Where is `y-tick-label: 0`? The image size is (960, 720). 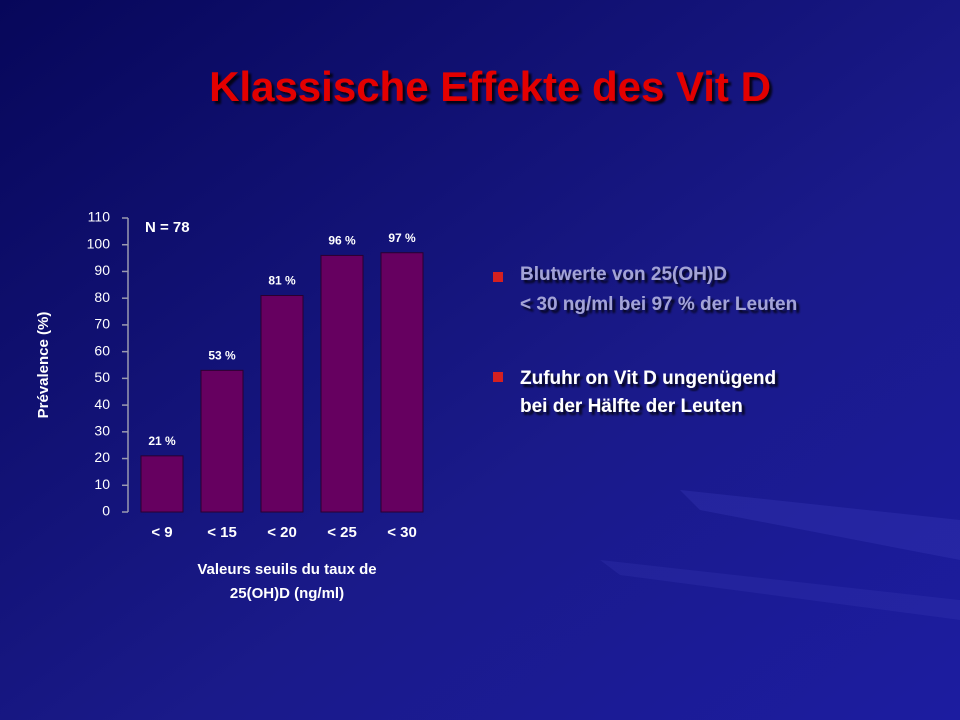 y-tick-label: 0 is located at coordinates (106, 511).